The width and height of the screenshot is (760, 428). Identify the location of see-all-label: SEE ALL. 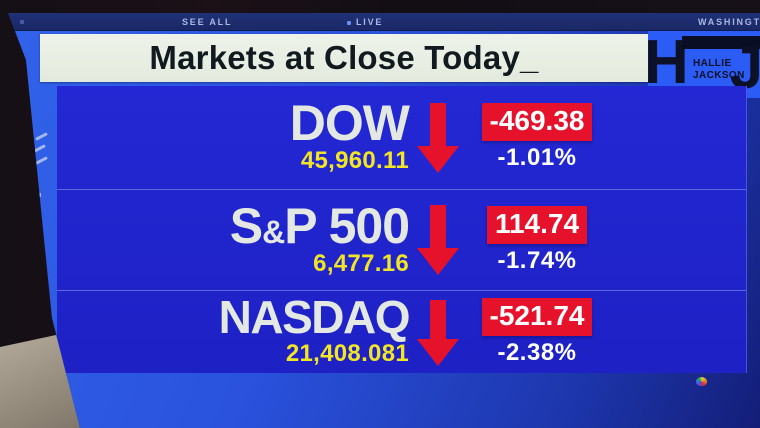
(207, 22).